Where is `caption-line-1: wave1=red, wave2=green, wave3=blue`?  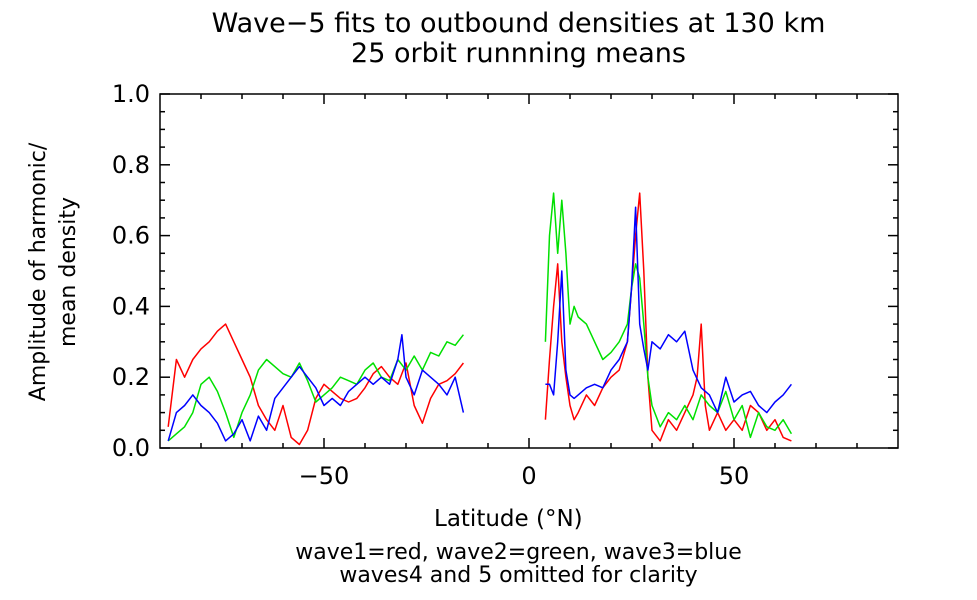 caption-line-1: wave1=red, wave2=green, wave3=blue is located at coordinates (518, 552).